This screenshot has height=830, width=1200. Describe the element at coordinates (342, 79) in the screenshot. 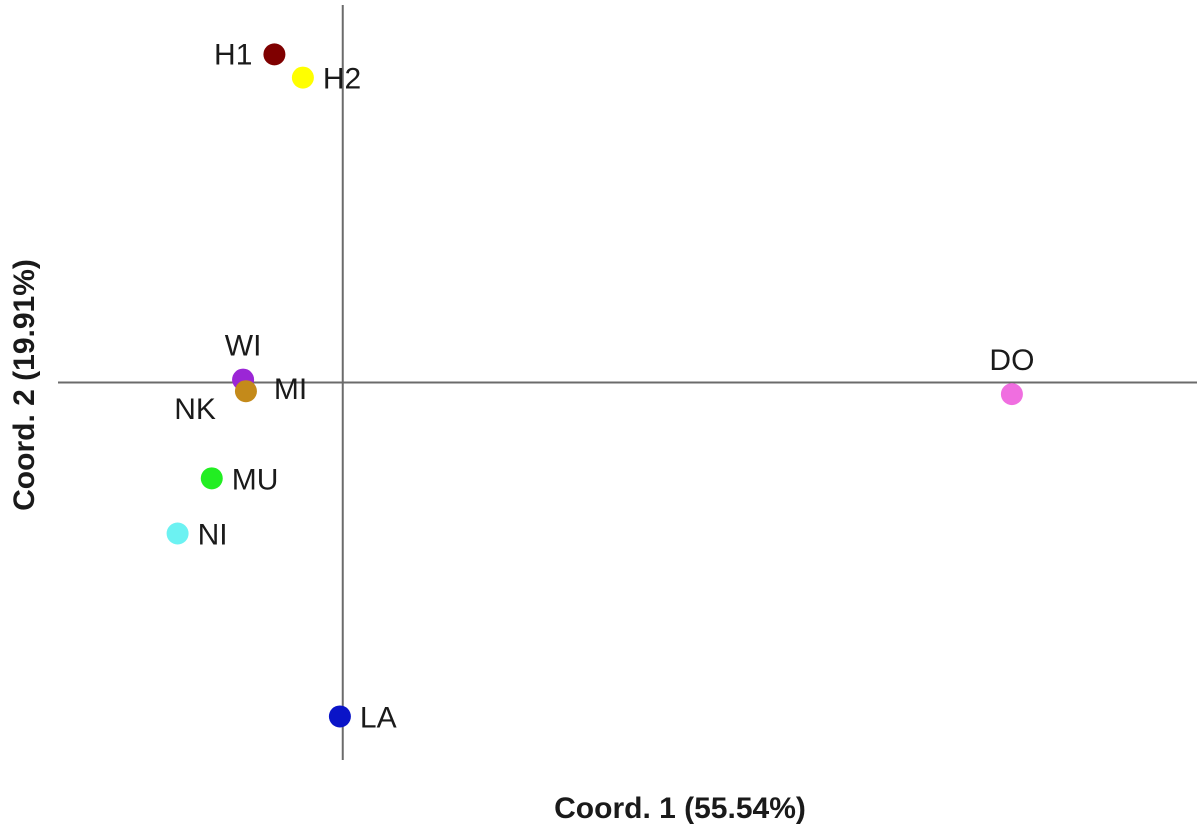

I see `point-label-h2: H2` at that location.